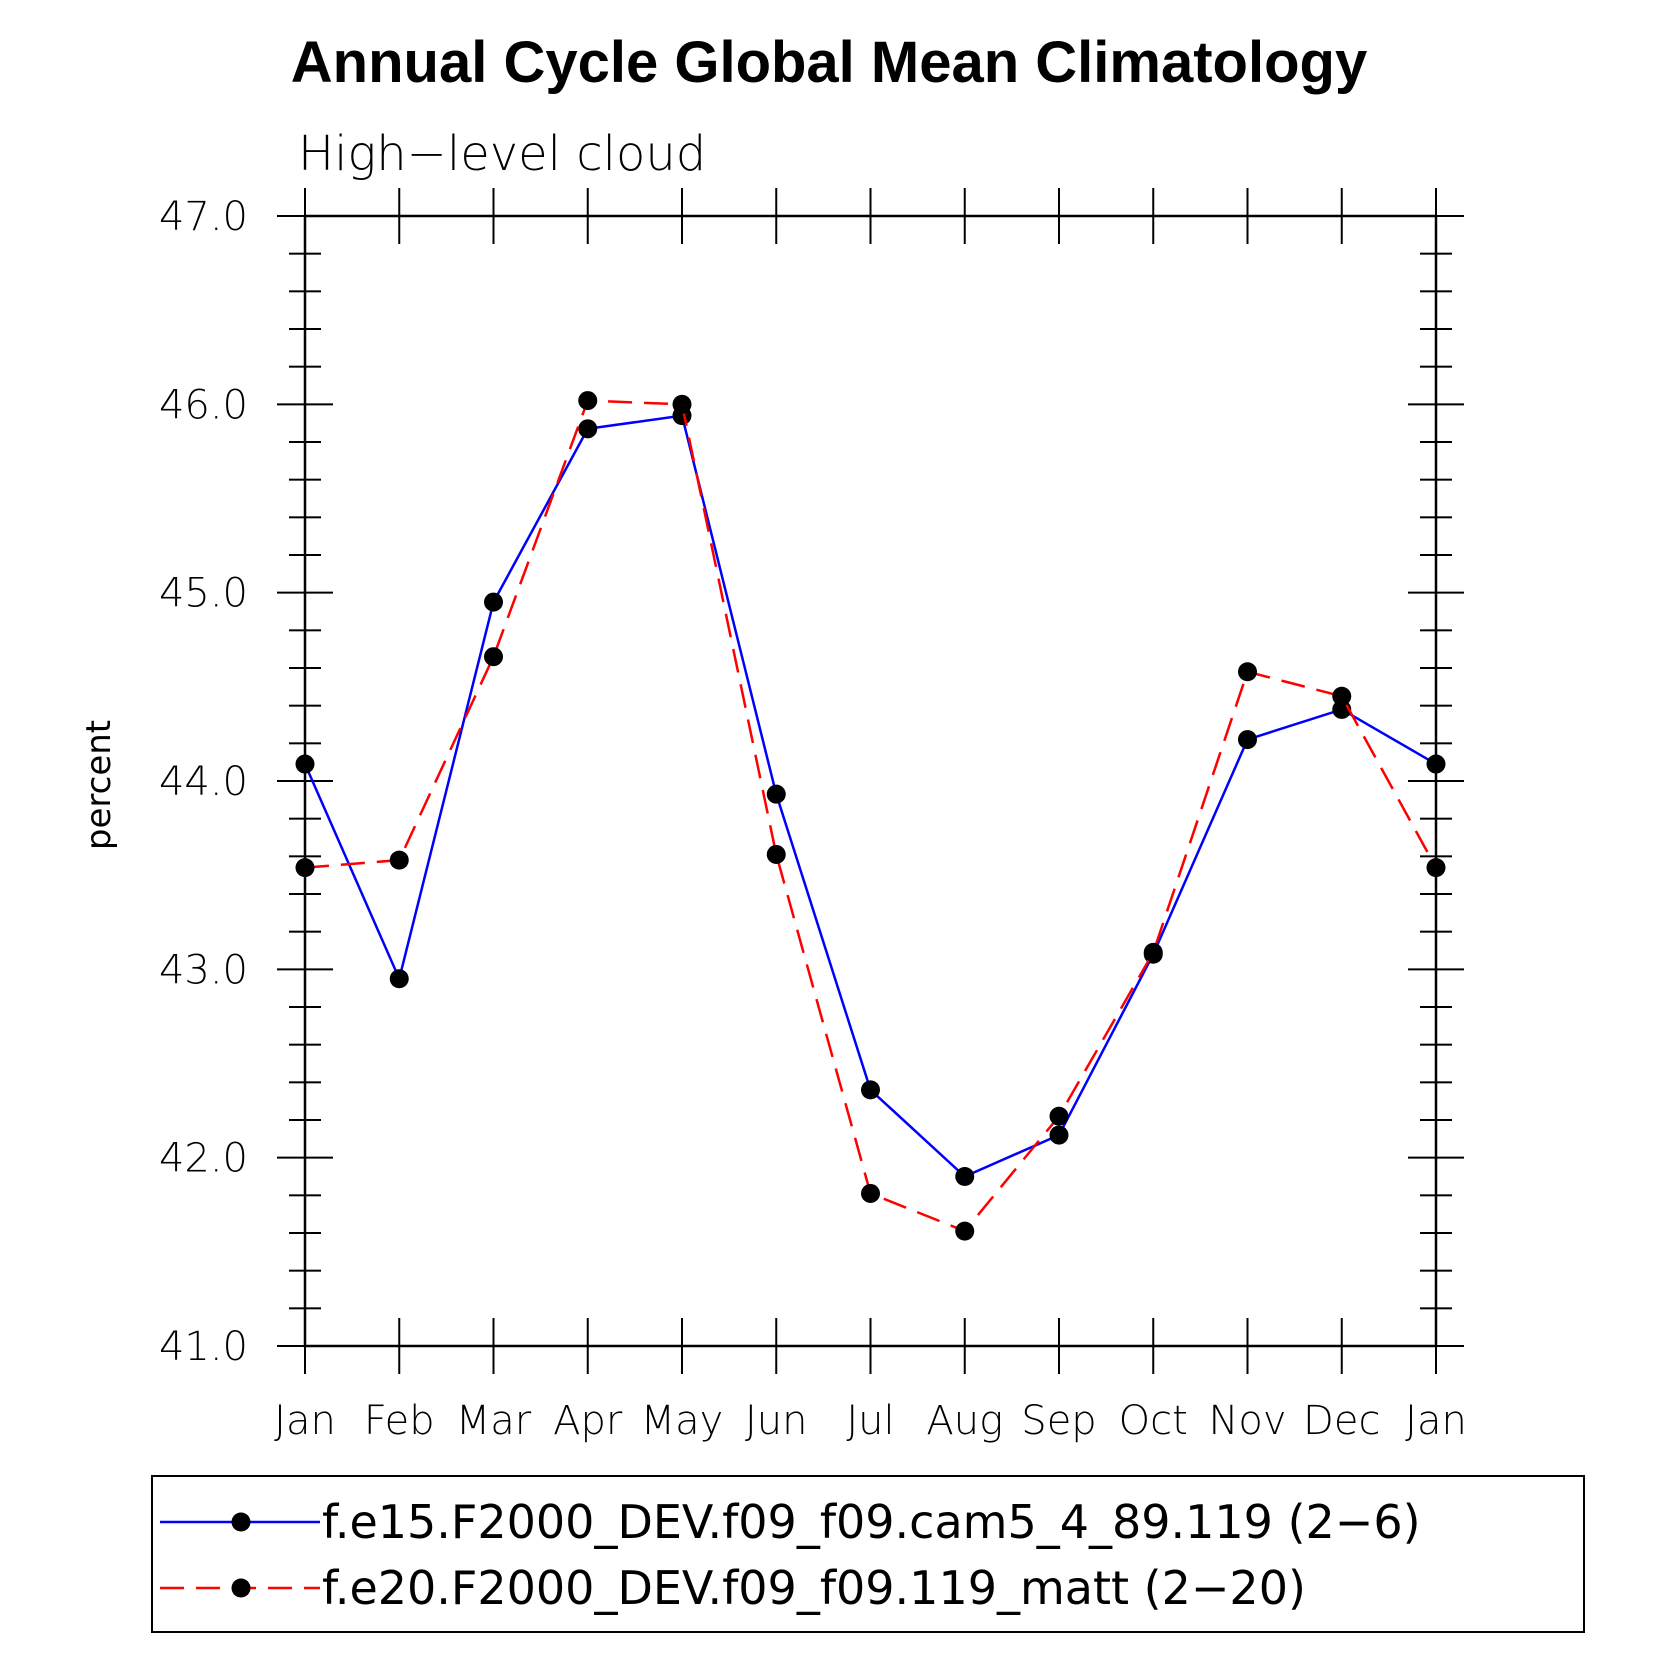 The height and width of the screenshot is (1658, 1658). I want to click on legend-box, so click(868, 1554).